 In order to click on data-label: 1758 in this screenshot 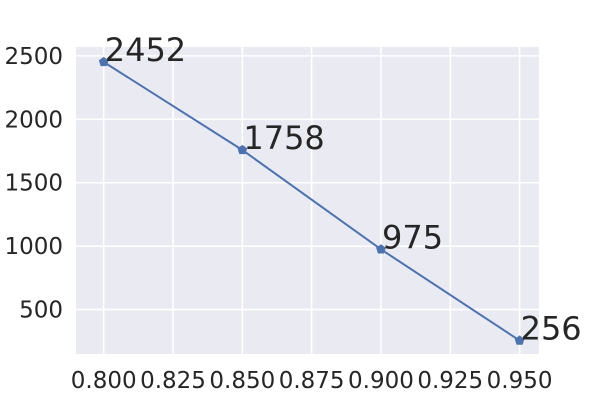, I will do `click(283, 138)`.